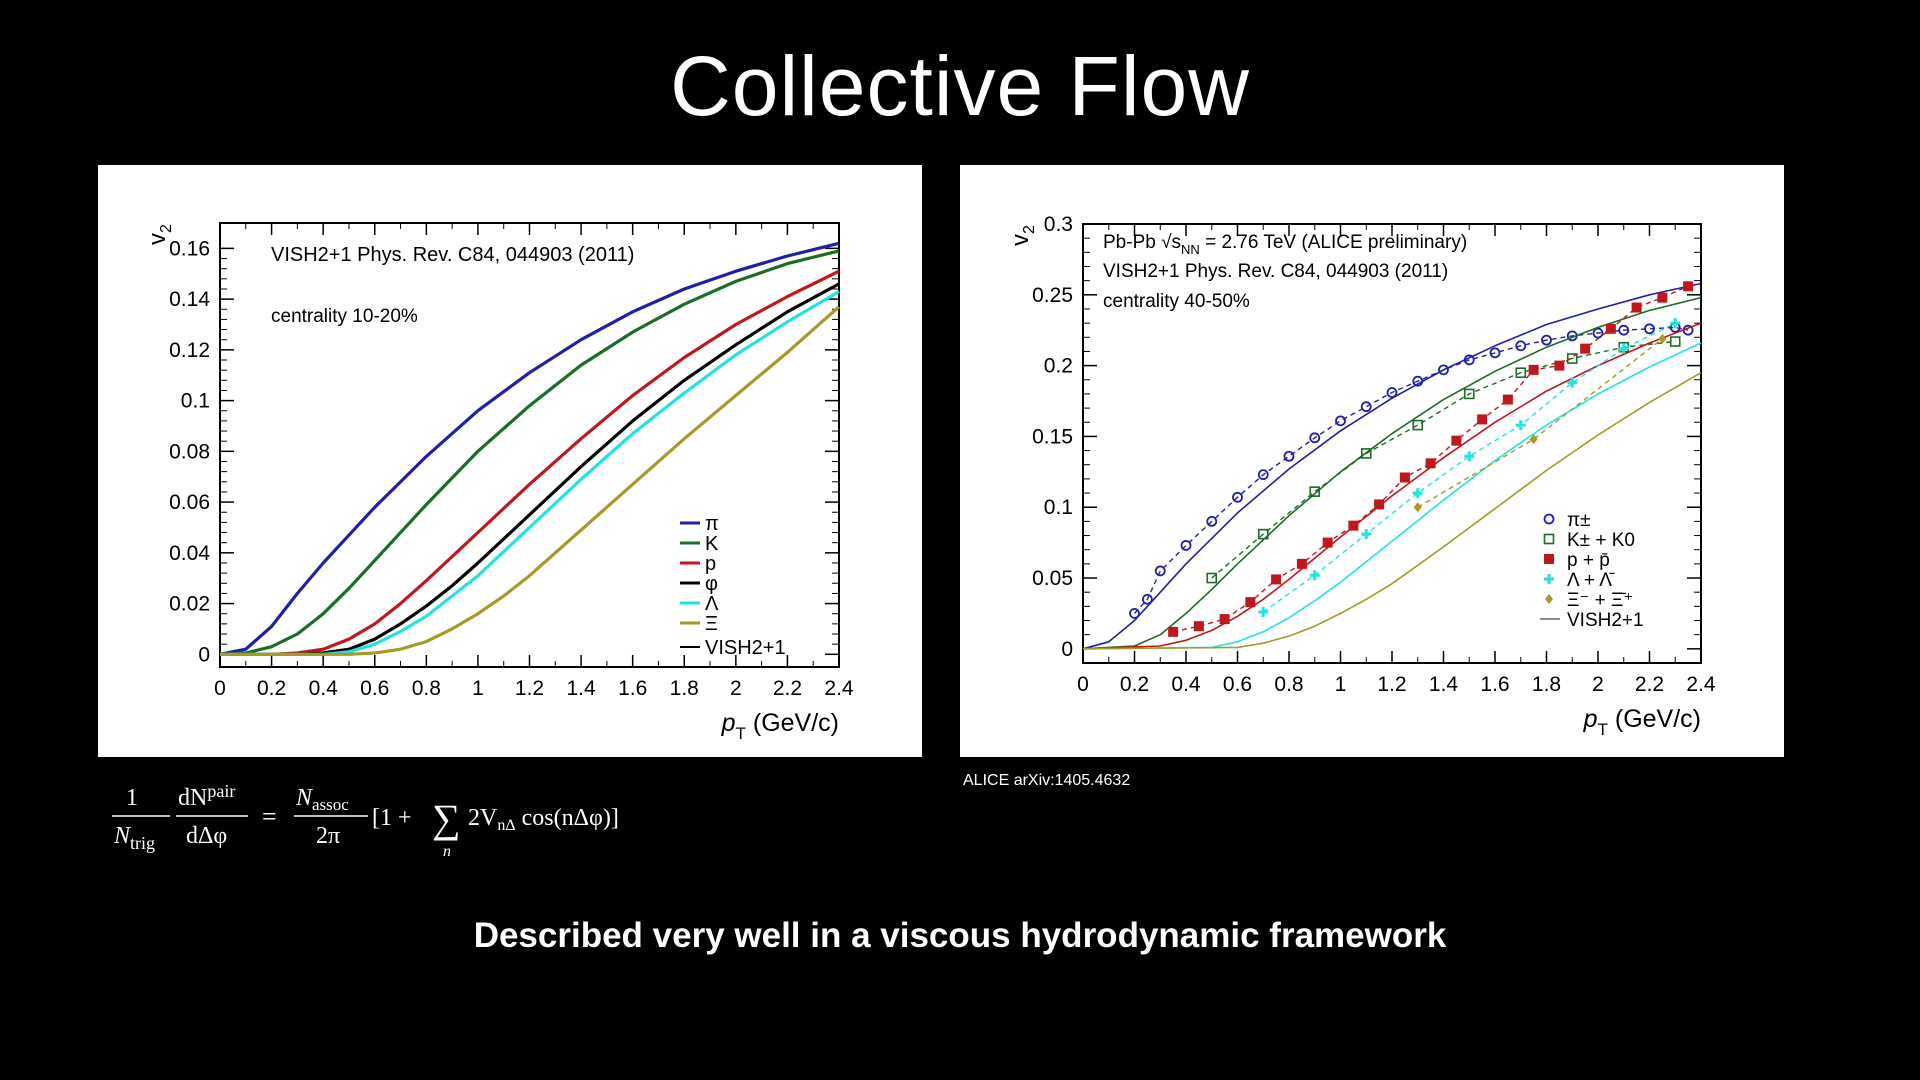 This screenshot has width=1920, height=1080. I want to click on right-y-tick-label: 0.05, so click(1052, 578).